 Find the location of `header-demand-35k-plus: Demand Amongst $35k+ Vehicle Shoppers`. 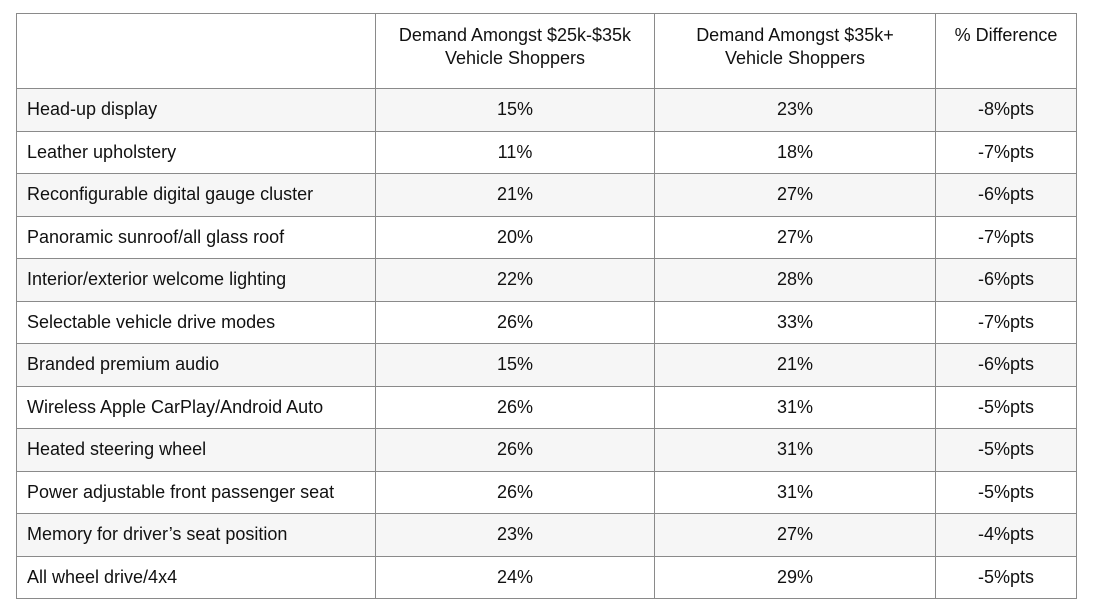

header-demand-35k-plus: Demand Amongst $35k+ Vehicle Shoppers is located at coordinates (795, 51).